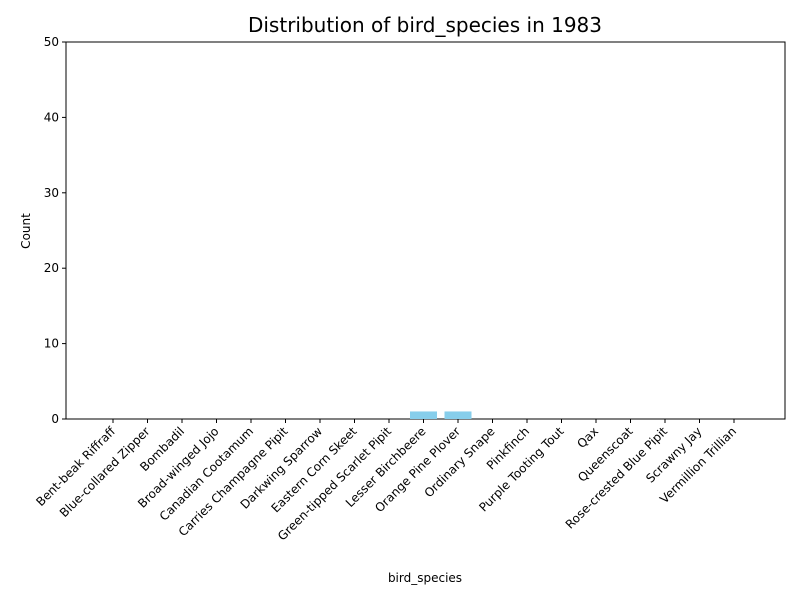 The width and height of the screenshot is (800, 600). What do you see at coordinates (587, 437) in the screenshot?
I see `x-tick-label: Qax` at bounding box center [587, 437].